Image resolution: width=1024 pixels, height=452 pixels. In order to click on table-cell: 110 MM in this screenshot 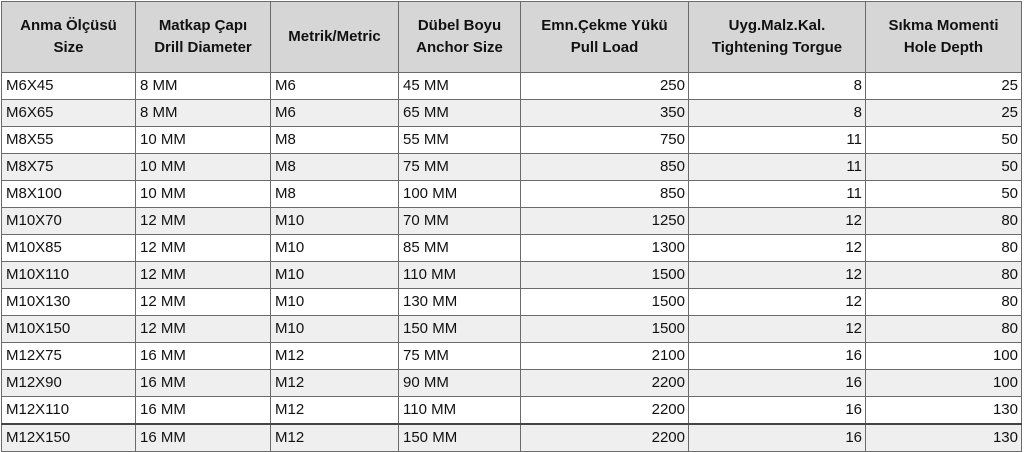, I will do `click(459, 275)`.